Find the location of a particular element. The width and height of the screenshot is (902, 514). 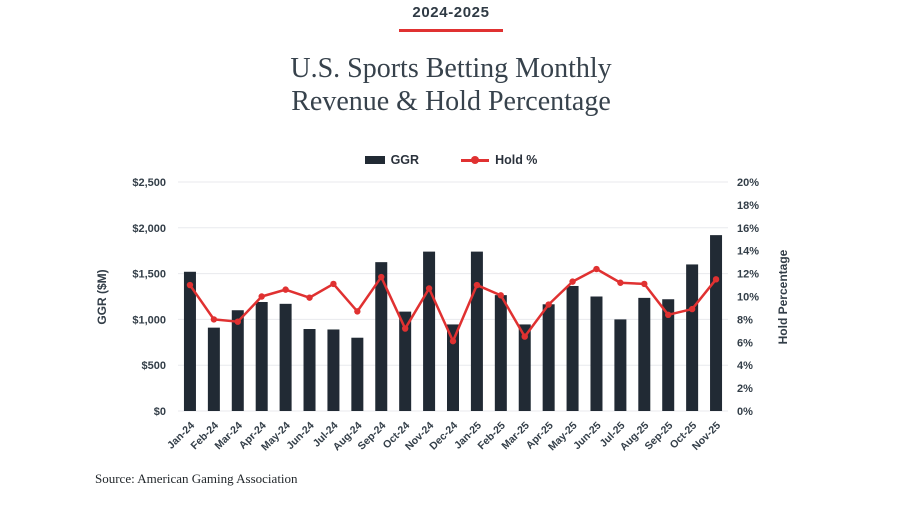

left-tick-label: $2,000 is located at coordinates (149, 229).